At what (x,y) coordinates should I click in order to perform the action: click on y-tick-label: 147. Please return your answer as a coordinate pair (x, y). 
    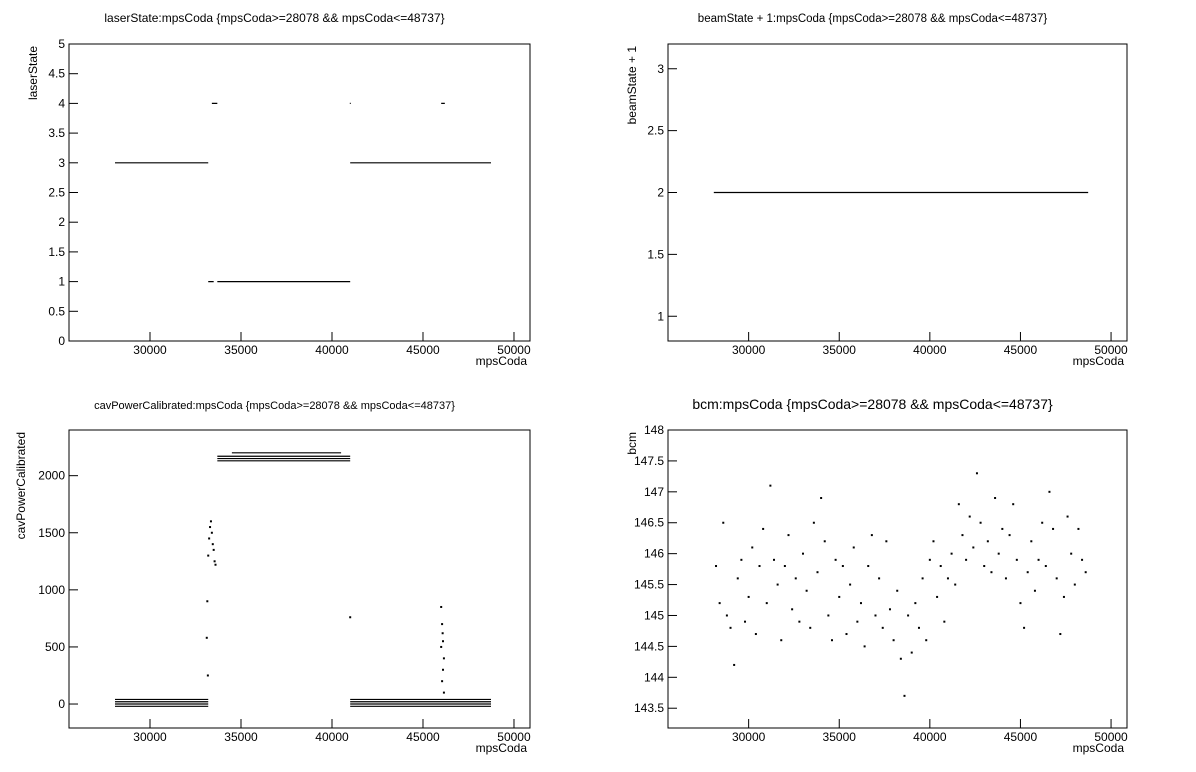
    Looking at the image, I should click on (654, 492).